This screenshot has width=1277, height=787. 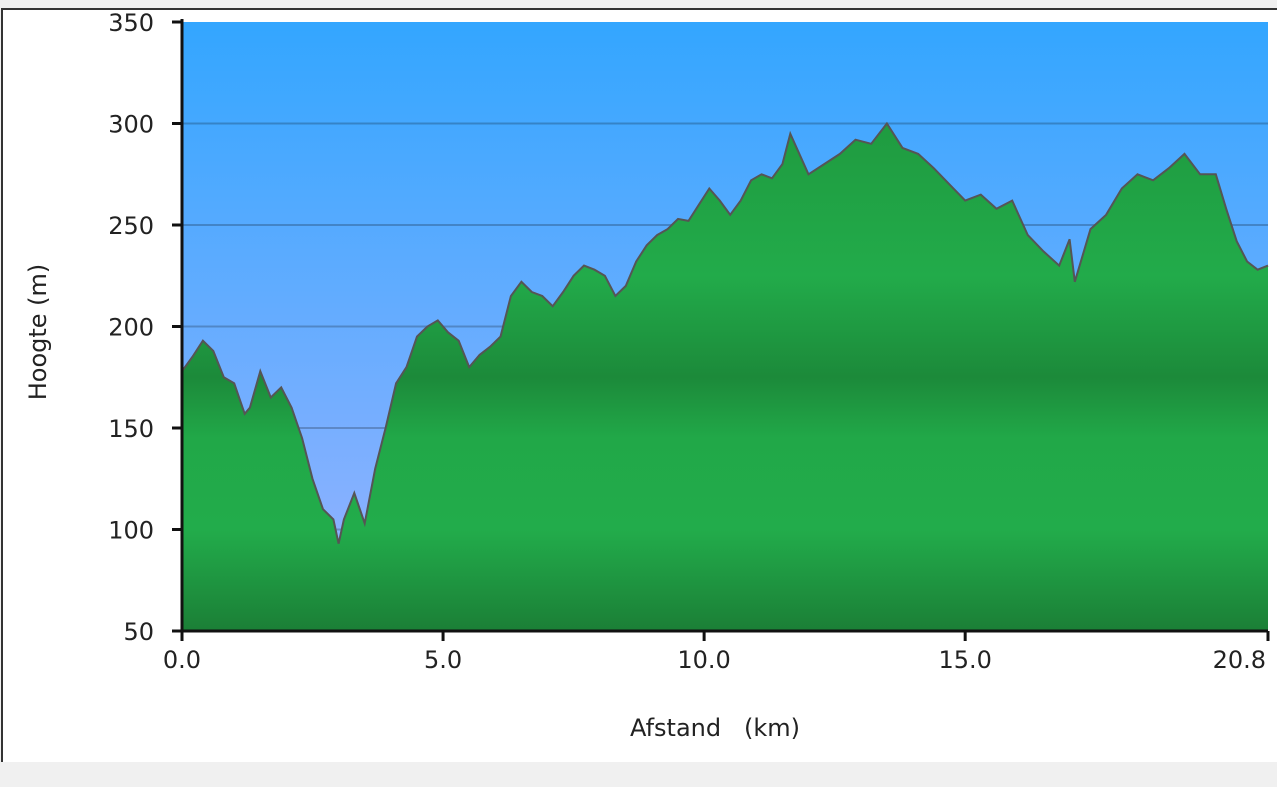 What do you see at coordinates (131, 531) in the screenshot?
I see `y-tick-label: 100` at bounding box center [131, 531].